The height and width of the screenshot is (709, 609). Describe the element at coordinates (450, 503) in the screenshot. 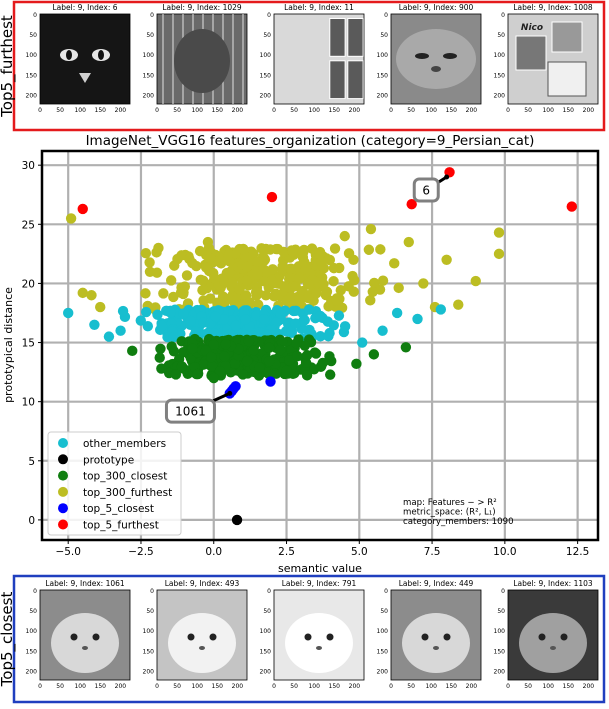

I see `info-line: map: Features − > R²` at that location.